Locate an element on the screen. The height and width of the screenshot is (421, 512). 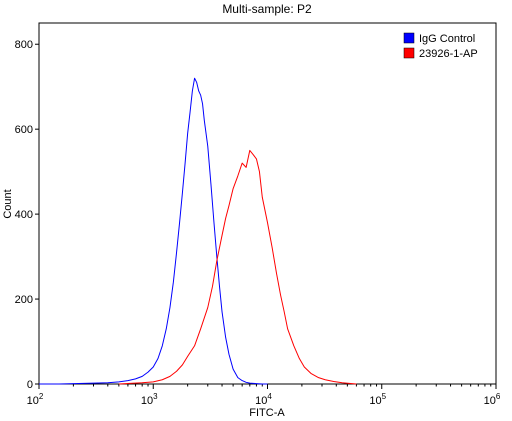
legend-label: 23926-1-AP is located at coordinates (448, 54).